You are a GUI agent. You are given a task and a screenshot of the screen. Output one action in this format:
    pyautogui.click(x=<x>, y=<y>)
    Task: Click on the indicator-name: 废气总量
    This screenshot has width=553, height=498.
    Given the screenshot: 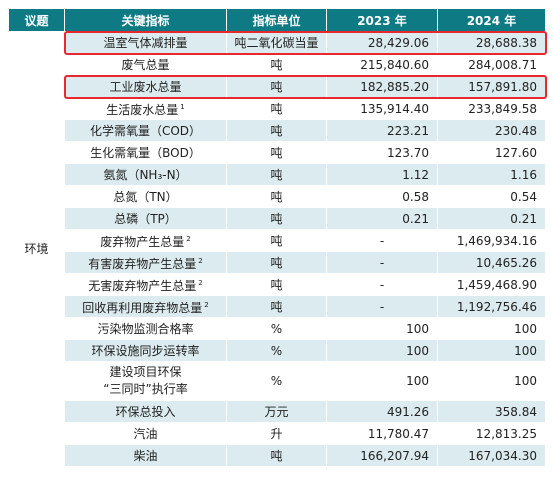 What is the action you would take?
    pyautogui.click(x=145, y=64)
    